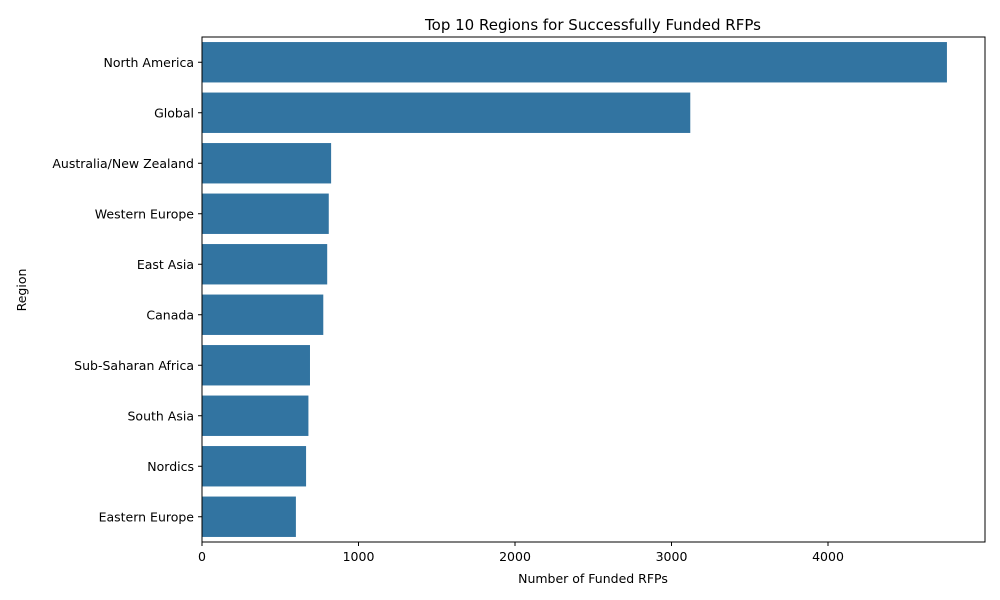  What do you see at coordinates (828, 556) in the screenshot?
I see `x-tick-label: 4000` at bounding box center [828, 556].